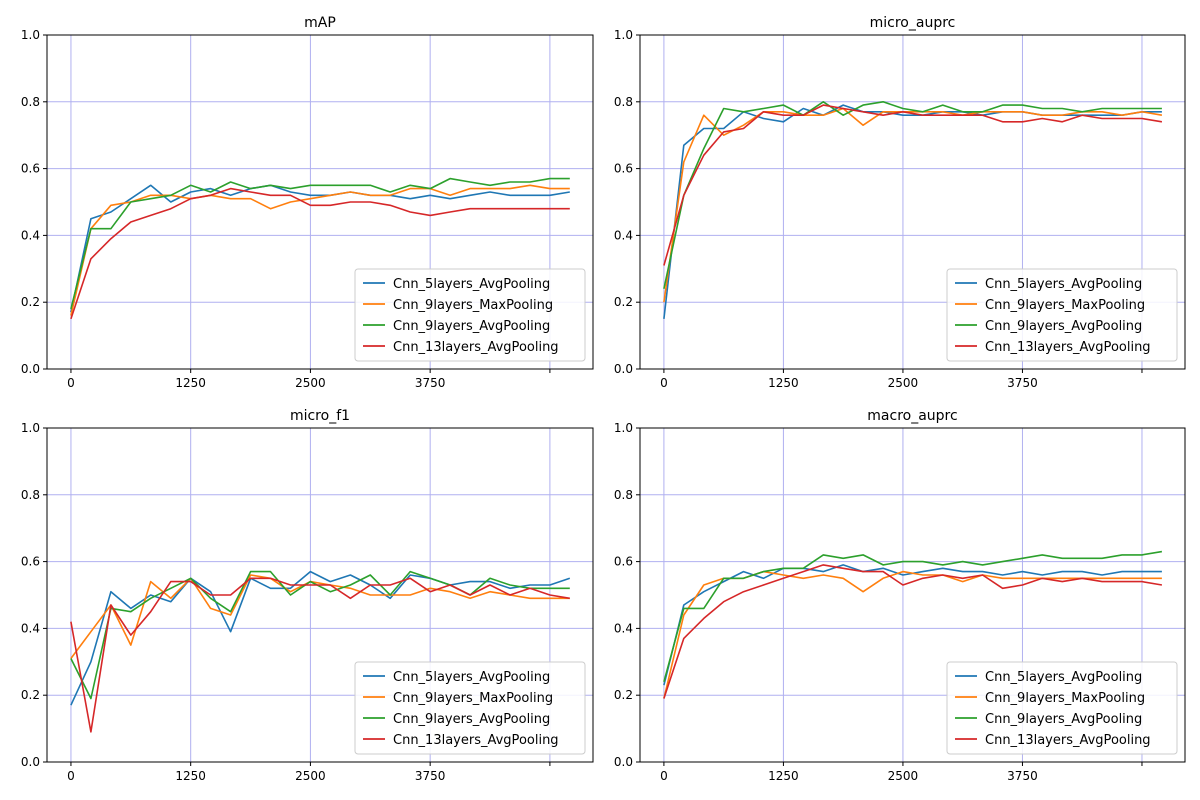 The width and height of the screenshot is (1200, 800). I want to click on chart-title: macro_auprc, so click(912, 416).